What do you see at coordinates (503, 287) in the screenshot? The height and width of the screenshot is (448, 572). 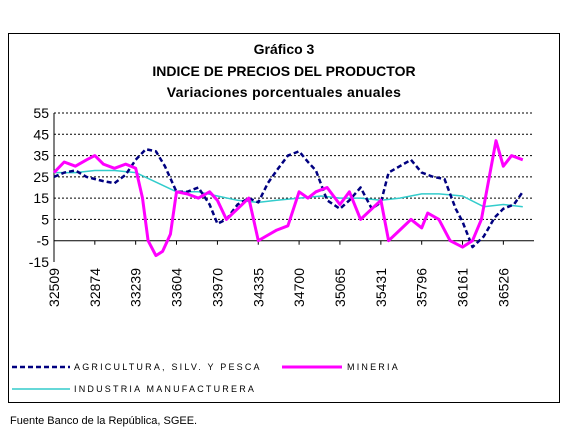 I see `x-tick-label: 36526` at bounding box center [503, 287].